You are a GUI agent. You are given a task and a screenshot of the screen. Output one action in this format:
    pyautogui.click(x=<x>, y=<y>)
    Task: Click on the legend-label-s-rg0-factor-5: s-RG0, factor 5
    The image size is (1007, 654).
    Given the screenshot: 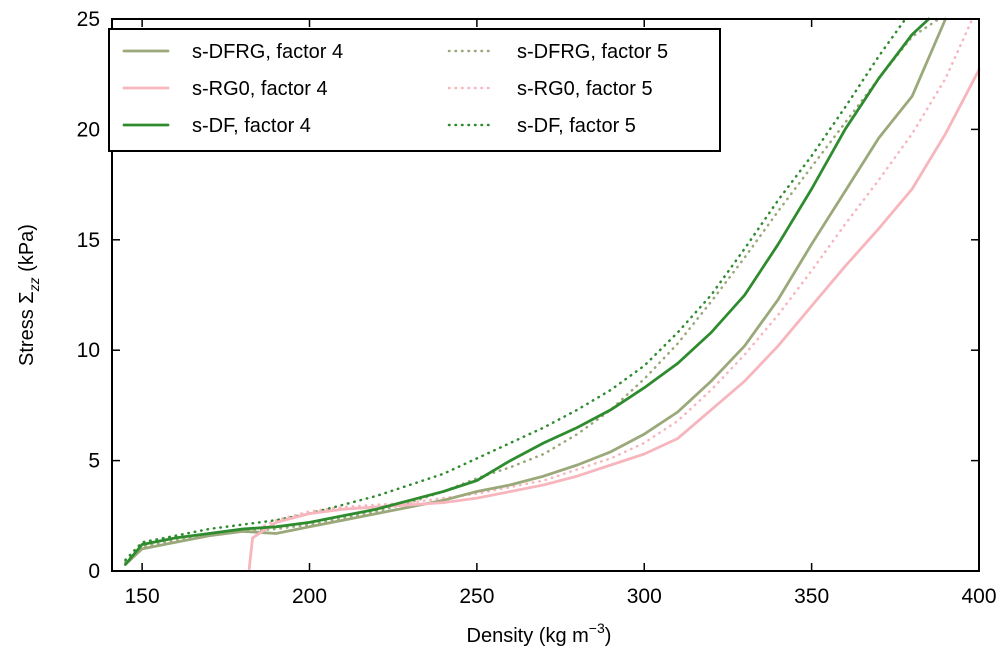 What is the action you would take?
    pyautogui.click(x=585, y=89)
    